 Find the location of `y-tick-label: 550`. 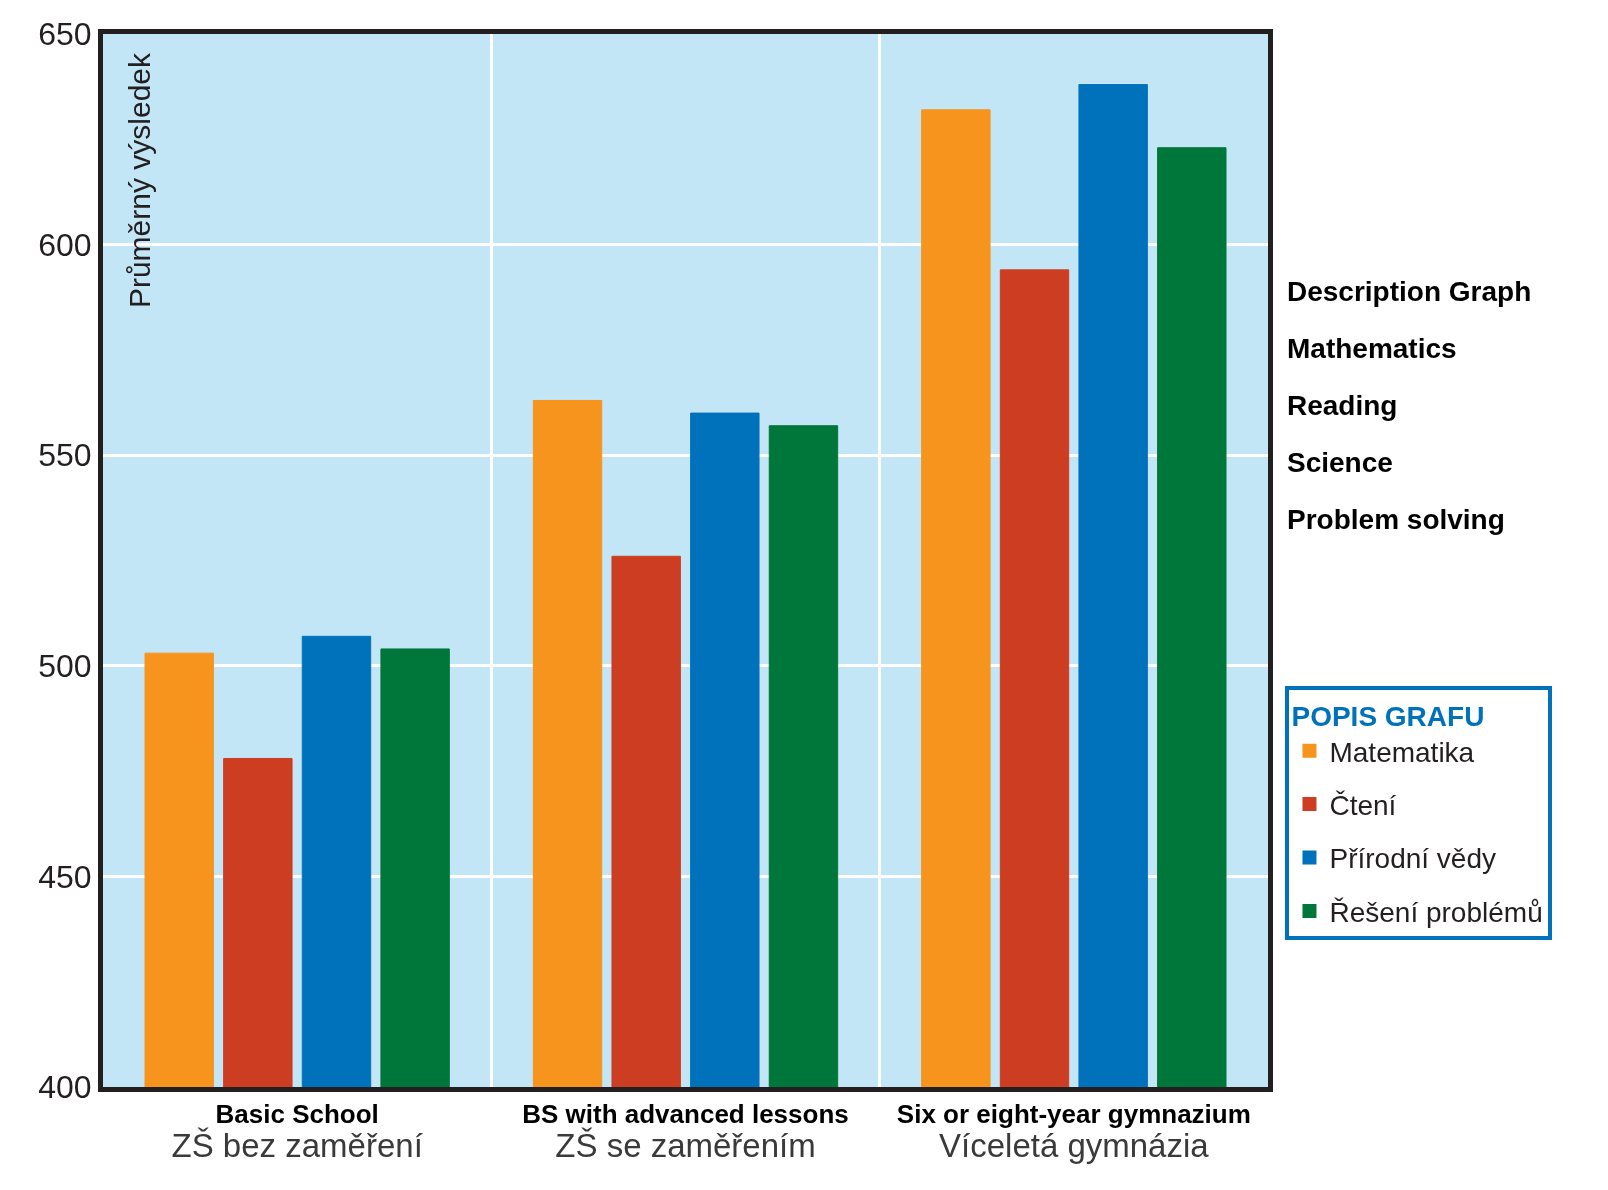

y-tick-label: 550 is located at coordinates (65, 455).